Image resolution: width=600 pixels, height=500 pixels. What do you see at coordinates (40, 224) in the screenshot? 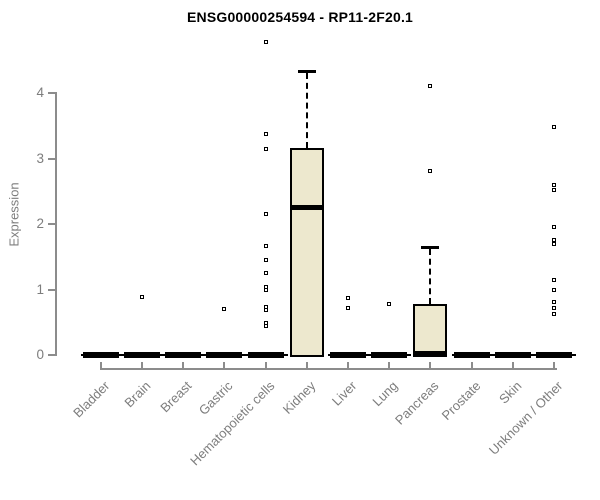
I see `y-tick-label: 2` at bounding box center [40, 224].